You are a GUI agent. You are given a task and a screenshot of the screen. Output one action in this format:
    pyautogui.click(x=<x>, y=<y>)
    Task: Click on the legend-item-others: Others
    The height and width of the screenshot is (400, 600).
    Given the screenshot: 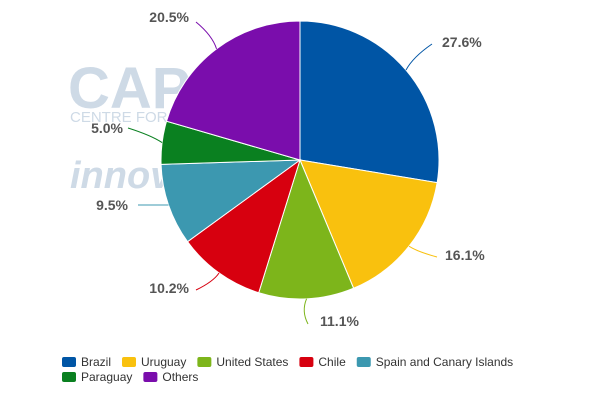 What is the action you would take?
    pyautogui.click(x=170, y=377)
    